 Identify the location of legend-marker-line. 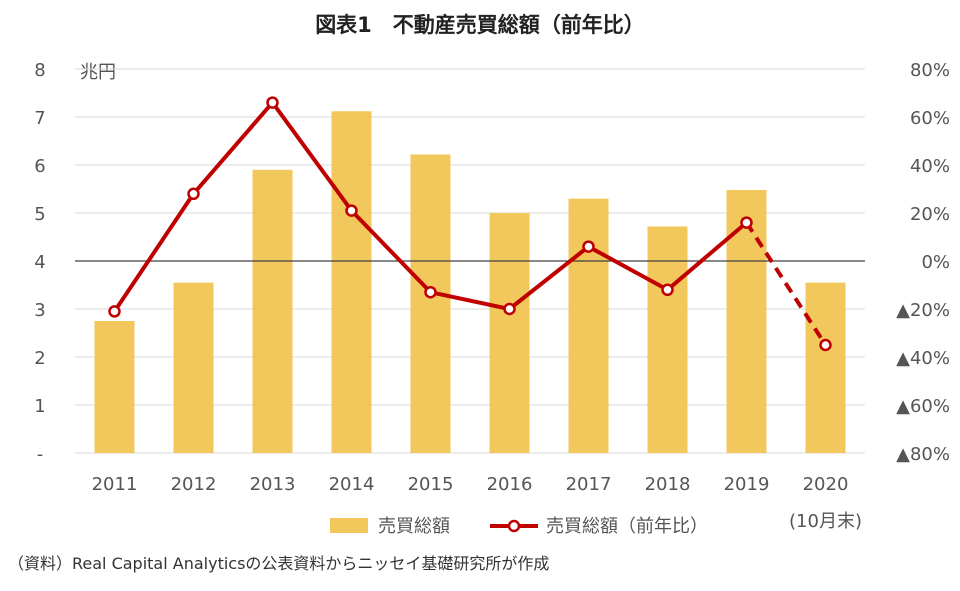
(514, 526).